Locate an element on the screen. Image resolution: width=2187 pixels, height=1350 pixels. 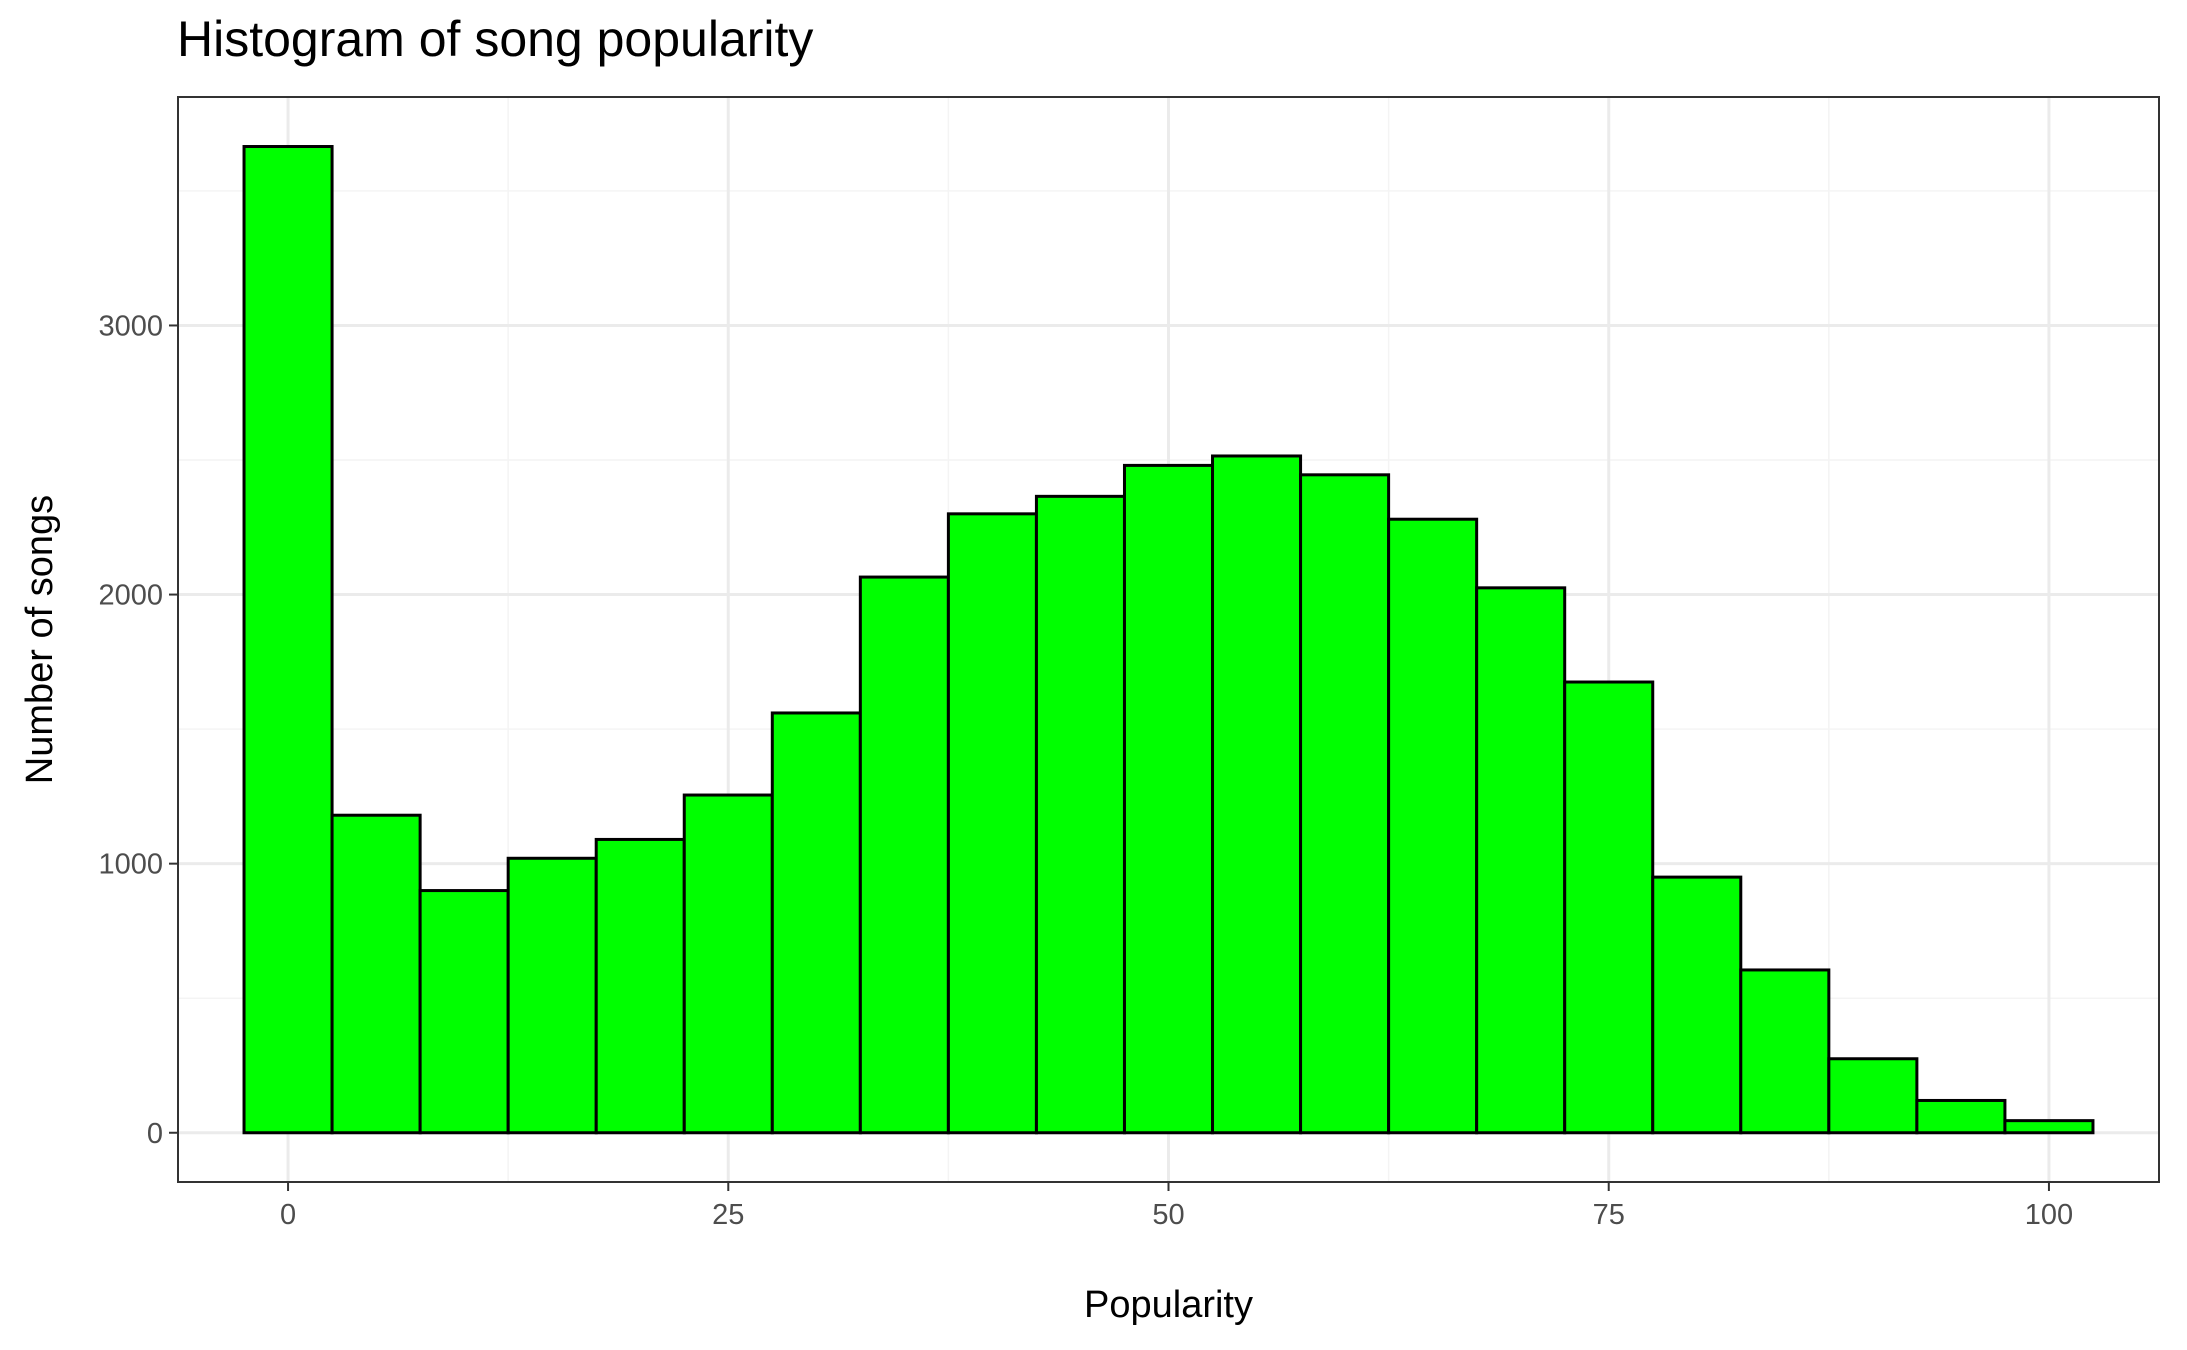
x-tick-label: 50 is located at coordinates (1168, 1215).